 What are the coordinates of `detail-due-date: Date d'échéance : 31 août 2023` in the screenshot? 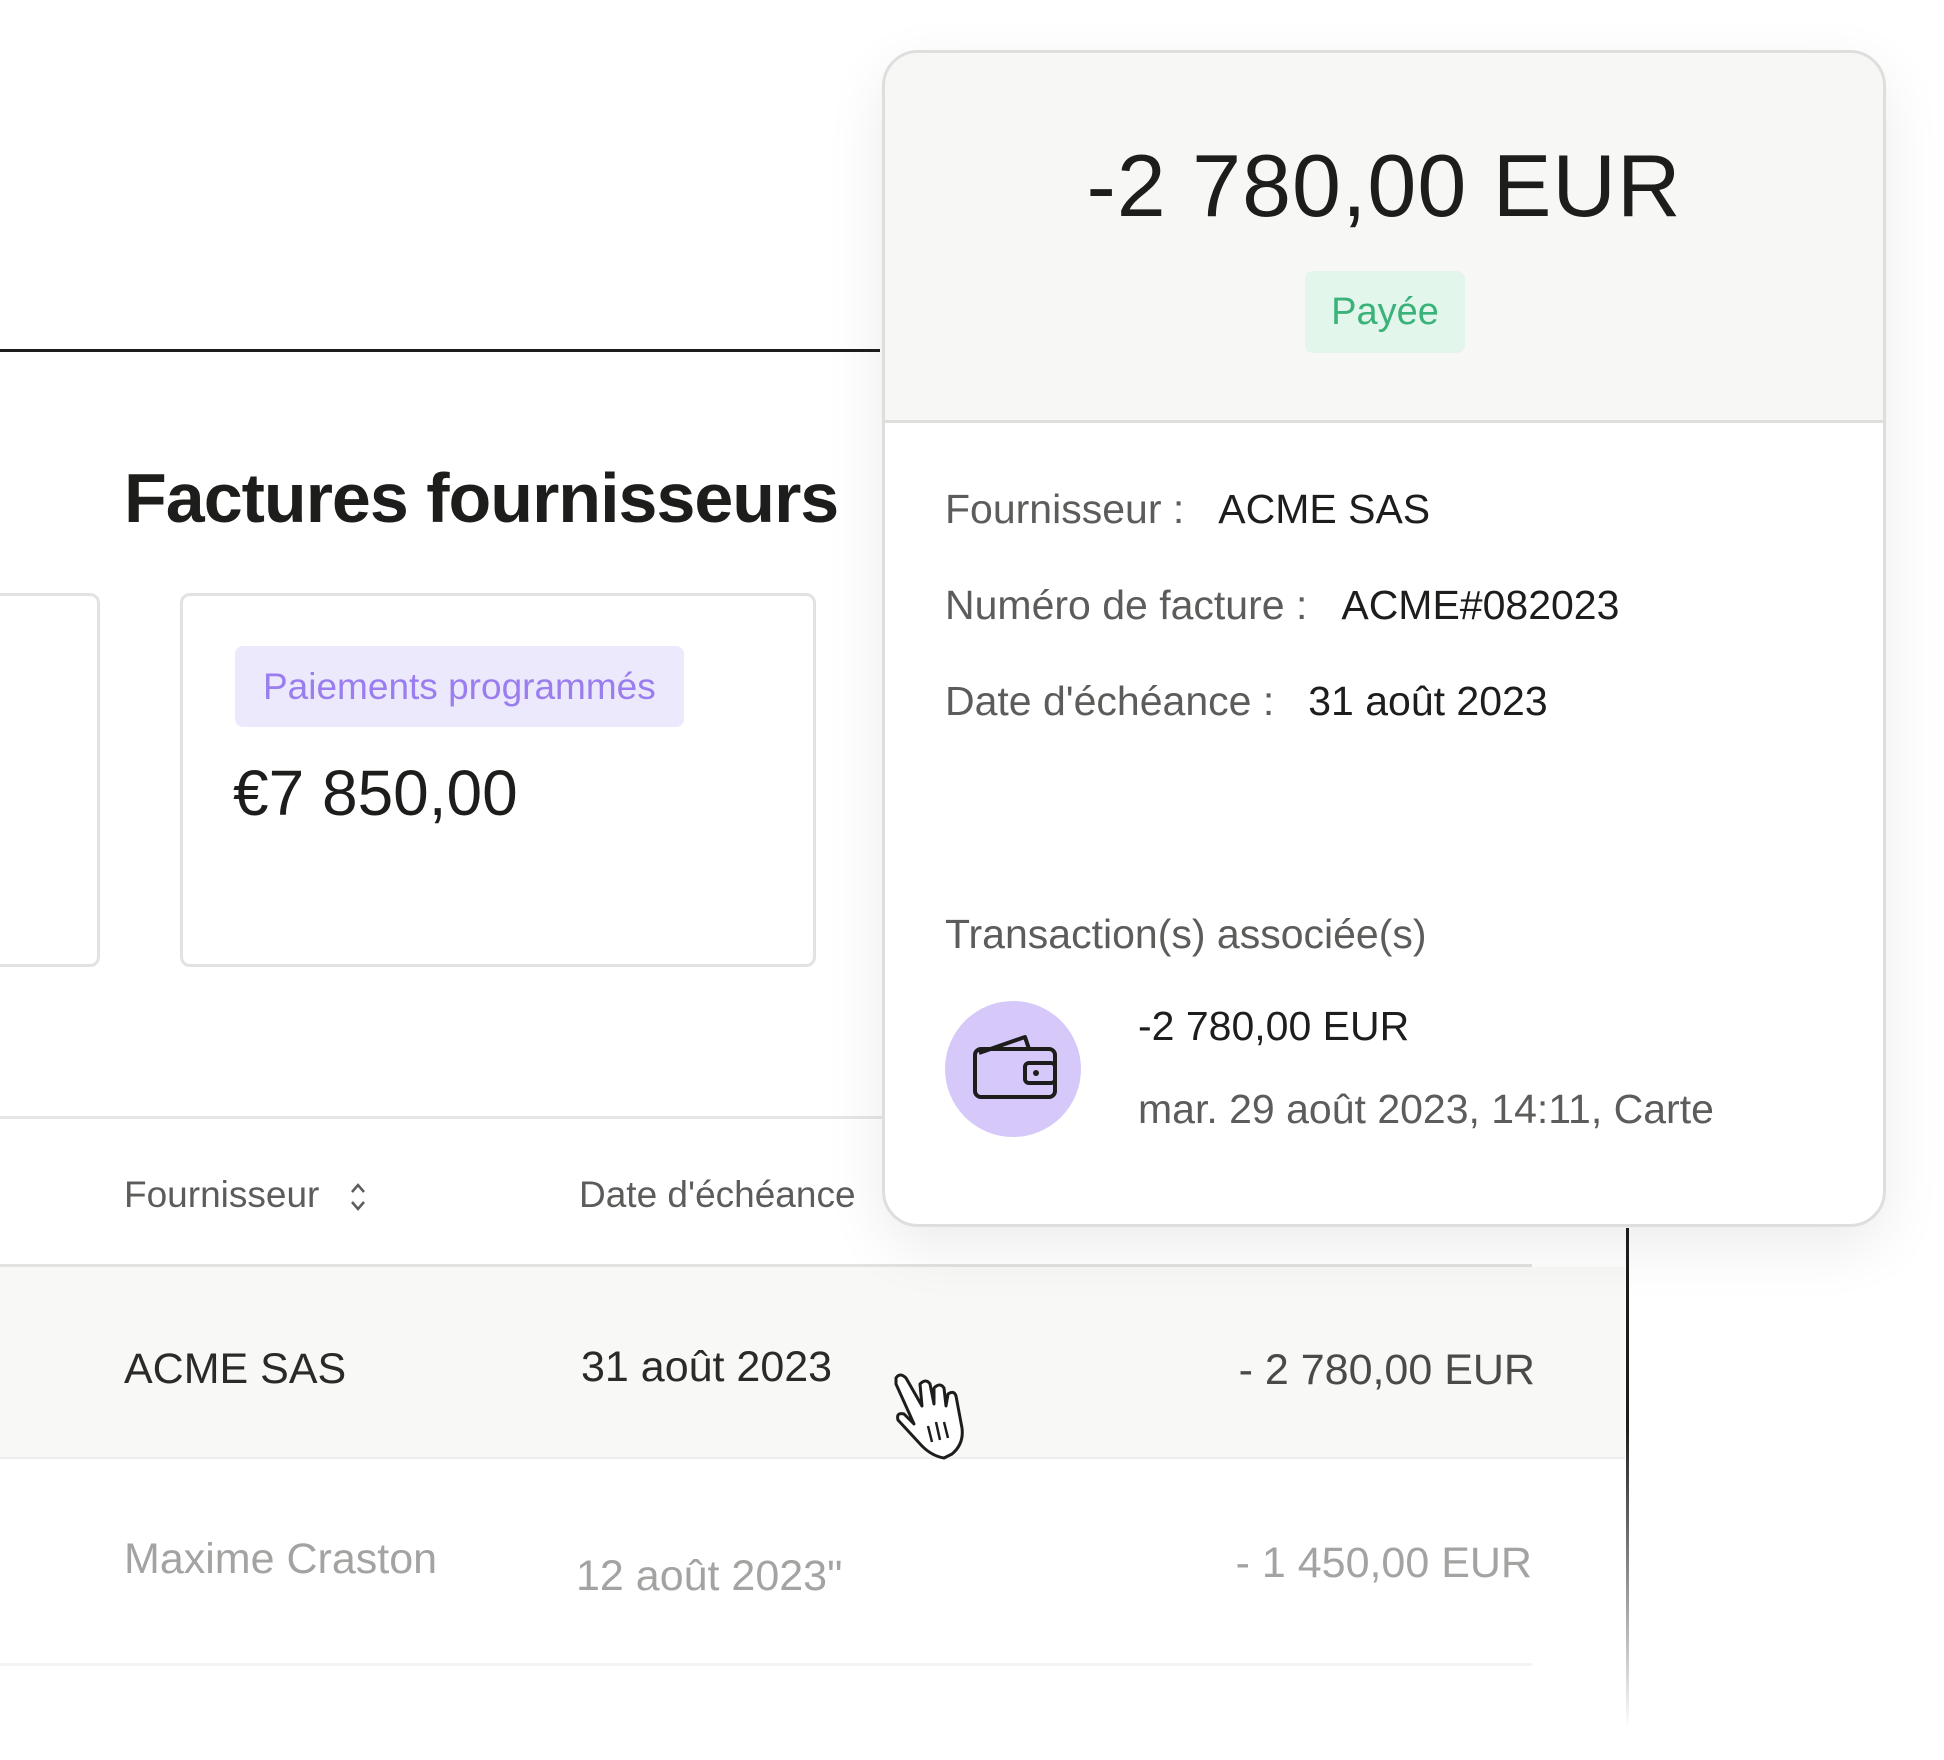 It's located at (1246, 701).